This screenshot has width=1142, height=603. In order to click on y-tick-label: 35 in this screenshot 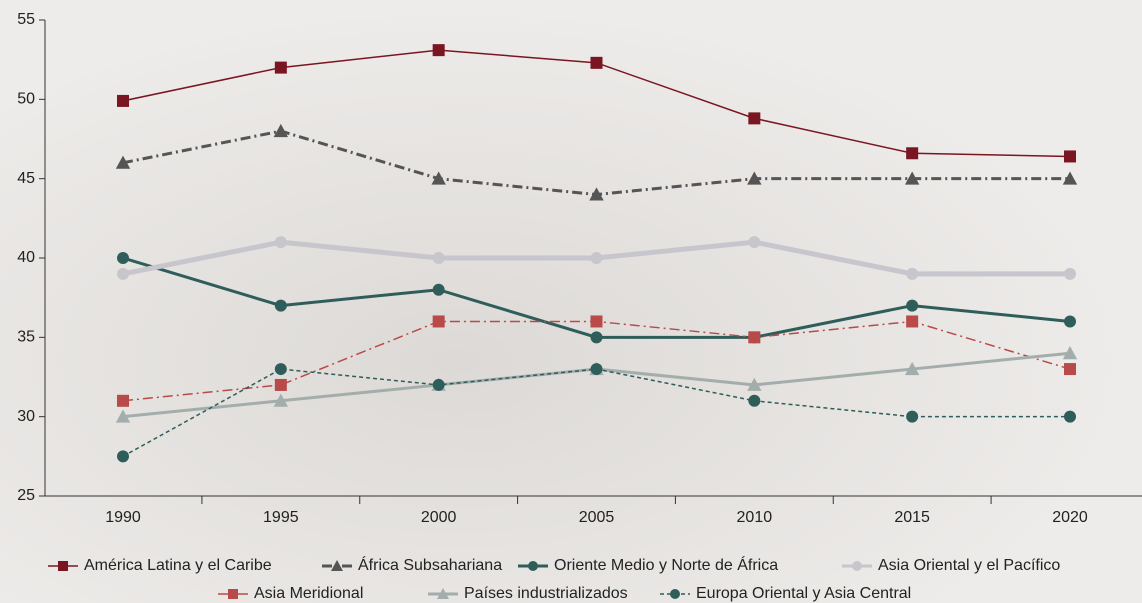, I will do `click(26, 337)`.